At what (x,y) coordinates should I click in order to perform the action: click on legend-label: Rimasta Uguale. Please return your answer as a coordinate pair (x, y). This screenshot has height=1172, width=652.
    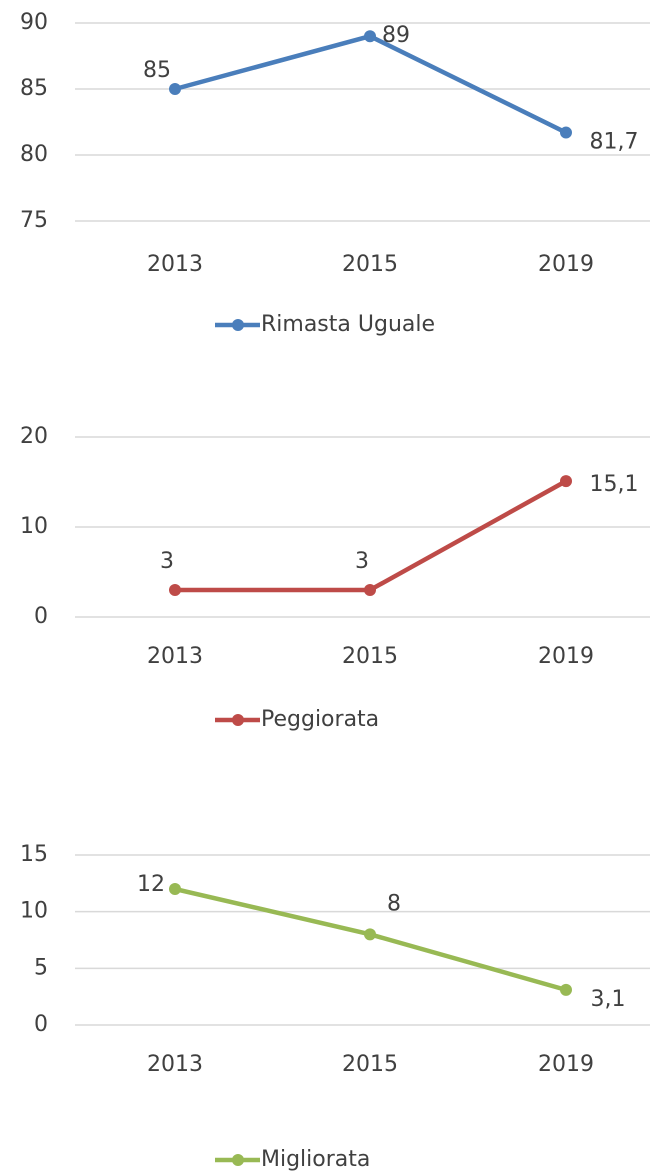
    Looking at the image, I should click on (348, 324).